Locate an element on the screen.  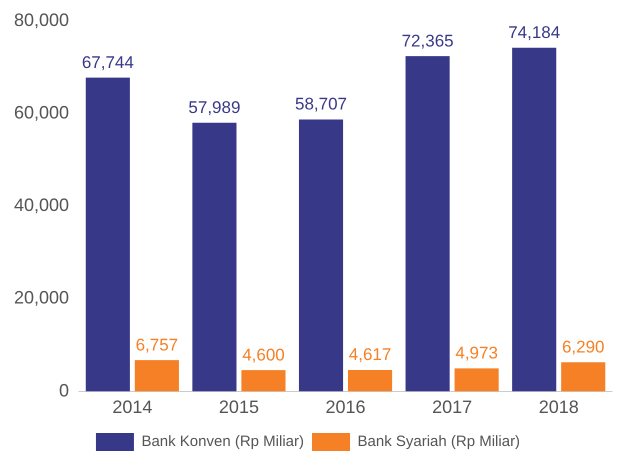
legend-label: Bank Konven (Rp Miliar) is located at coordinates (222, 441).